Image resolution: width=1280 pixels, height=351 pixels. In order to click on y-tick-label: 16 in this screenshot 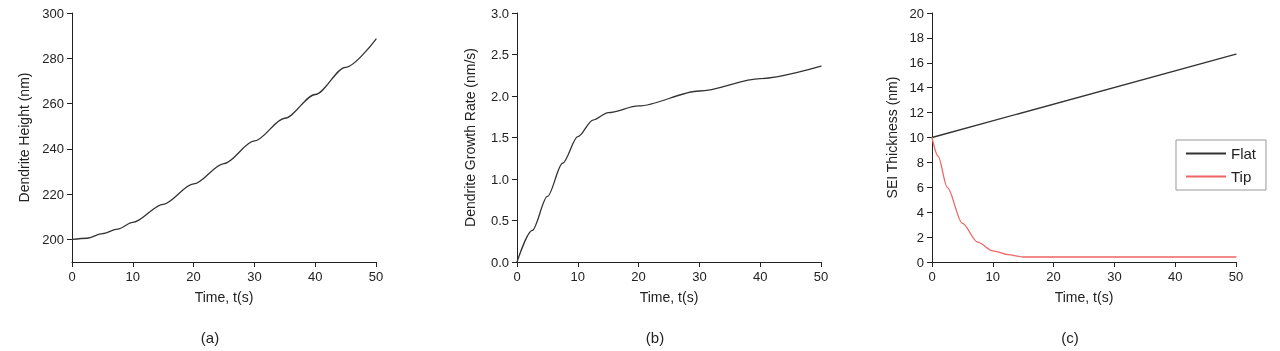, I will do `click(916, 63)`.